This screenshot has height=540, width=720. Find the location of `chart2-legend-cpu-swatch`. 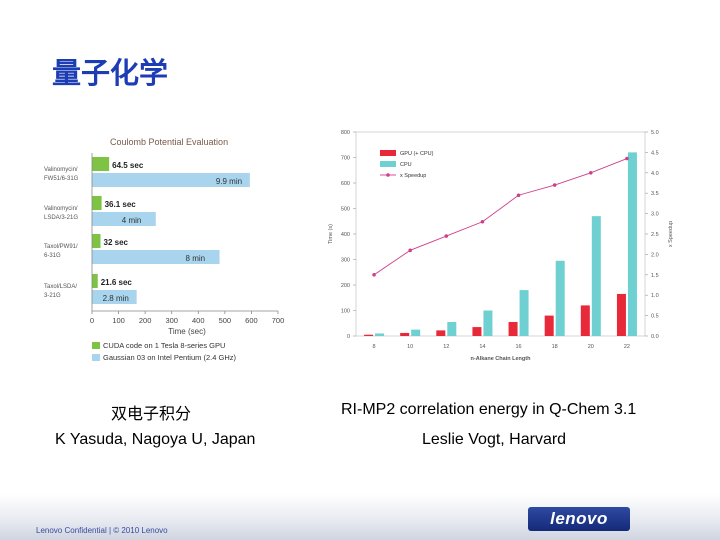

chart2-legend-cpu-swatch is located at coordinates (388, 164).